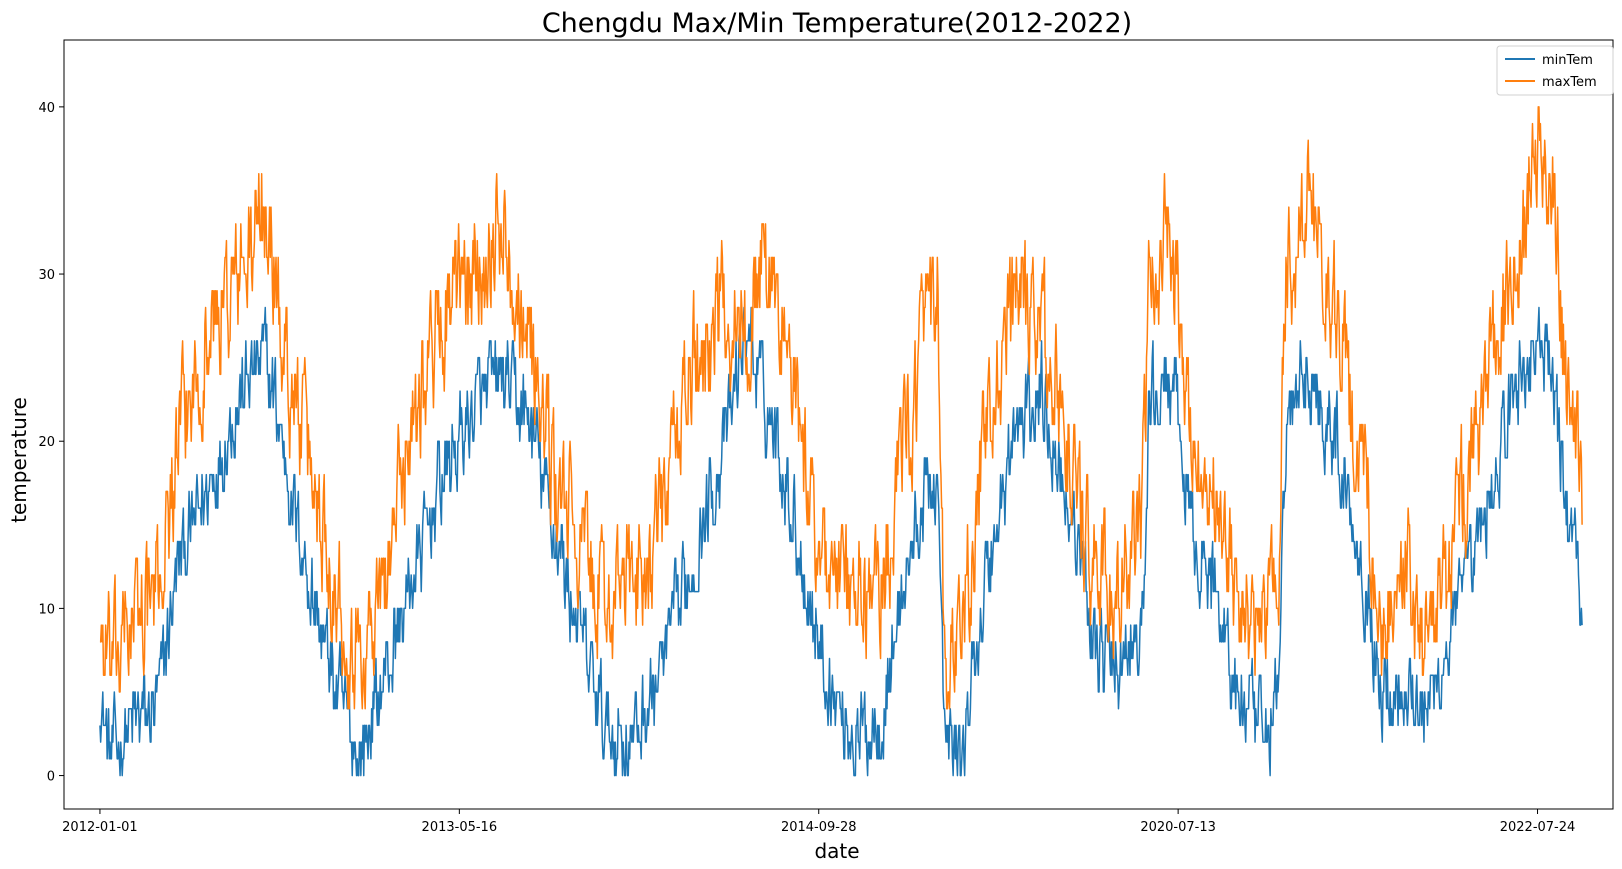 Image resolution: width=1622 pixels, height=869 pixels. I want to click on x-tick-label: 2013-05-16, so click(460, 827).